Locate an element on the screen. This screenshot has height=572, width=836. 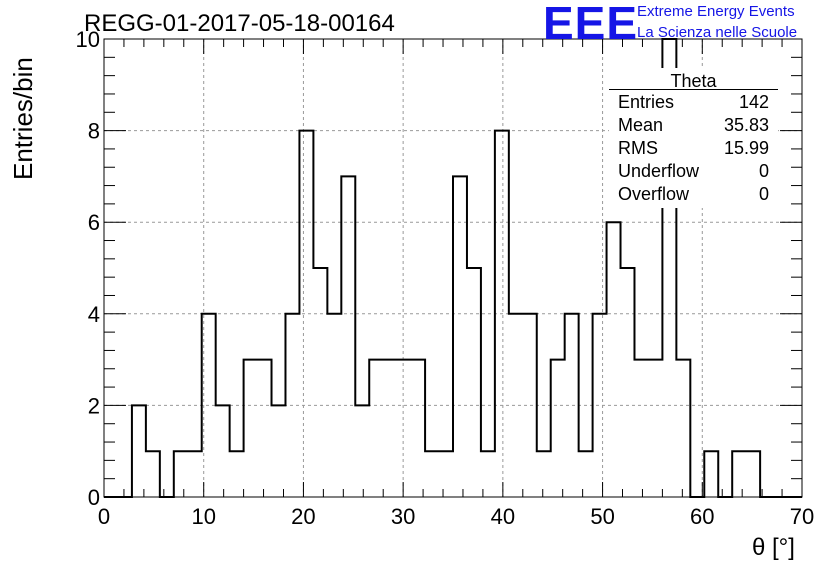
stats-label: RMS is located at coordinates (638, 148).